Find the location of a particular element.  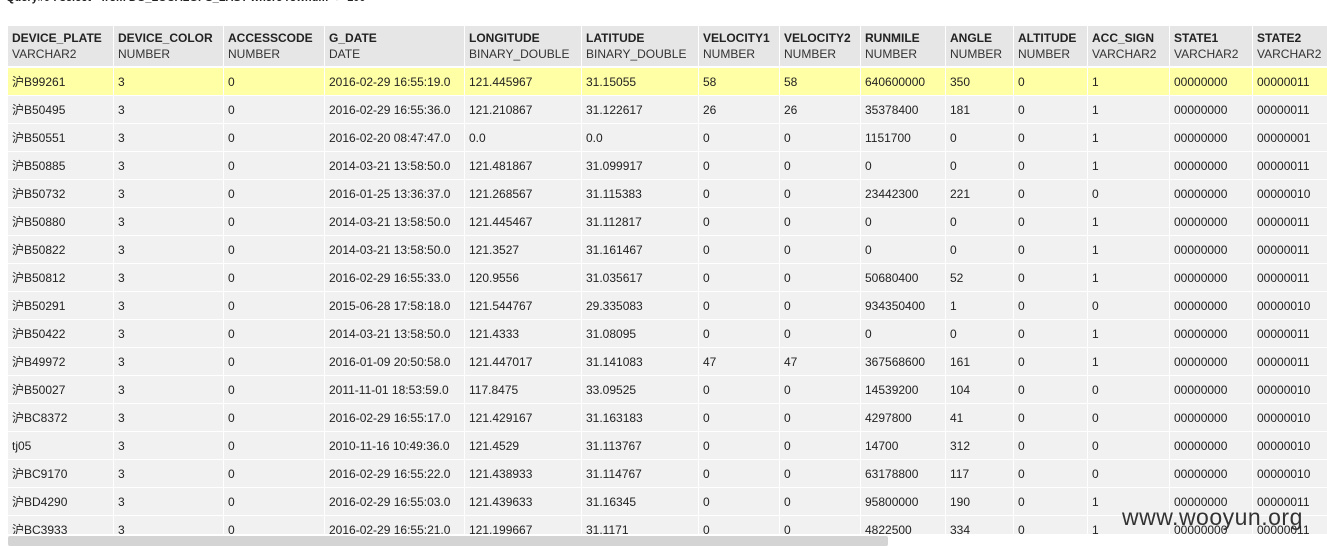

table-cell: 117.8475 is located at coordinates (523, 390).